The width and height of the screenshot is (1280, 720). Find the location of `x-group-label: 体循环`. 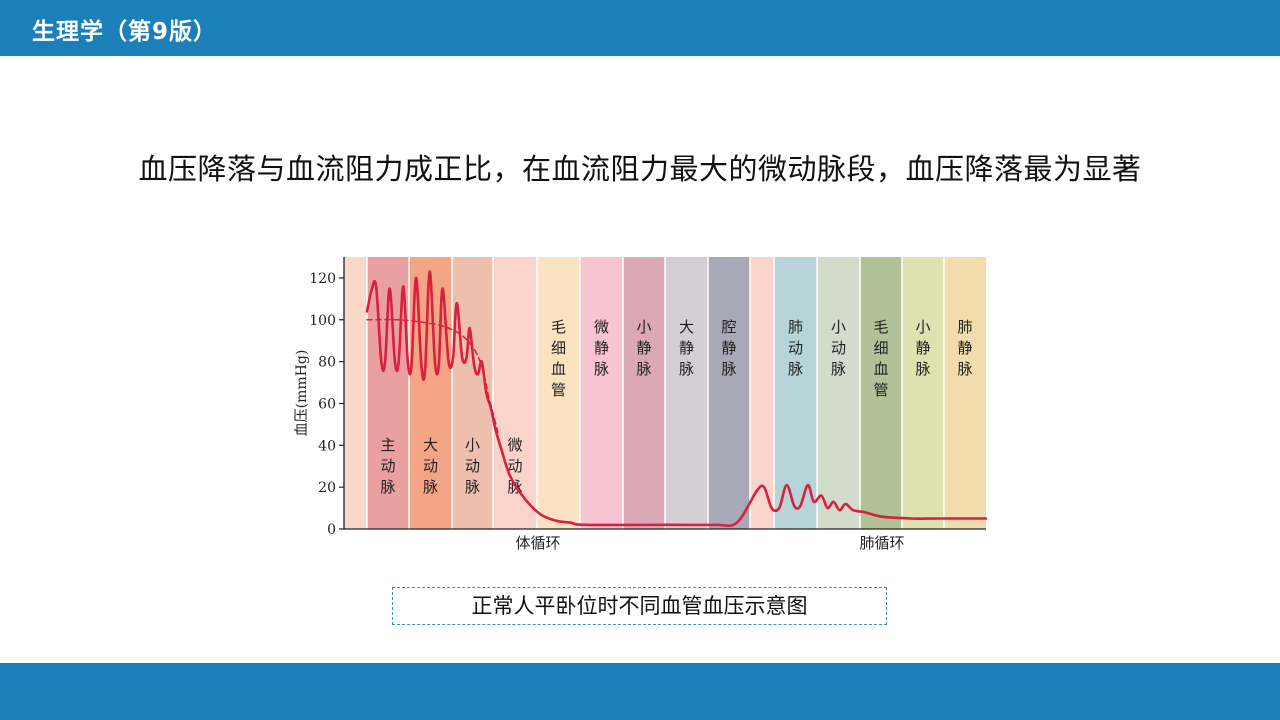

x-group-label: 体循环 is located at coordinates (537, 543).